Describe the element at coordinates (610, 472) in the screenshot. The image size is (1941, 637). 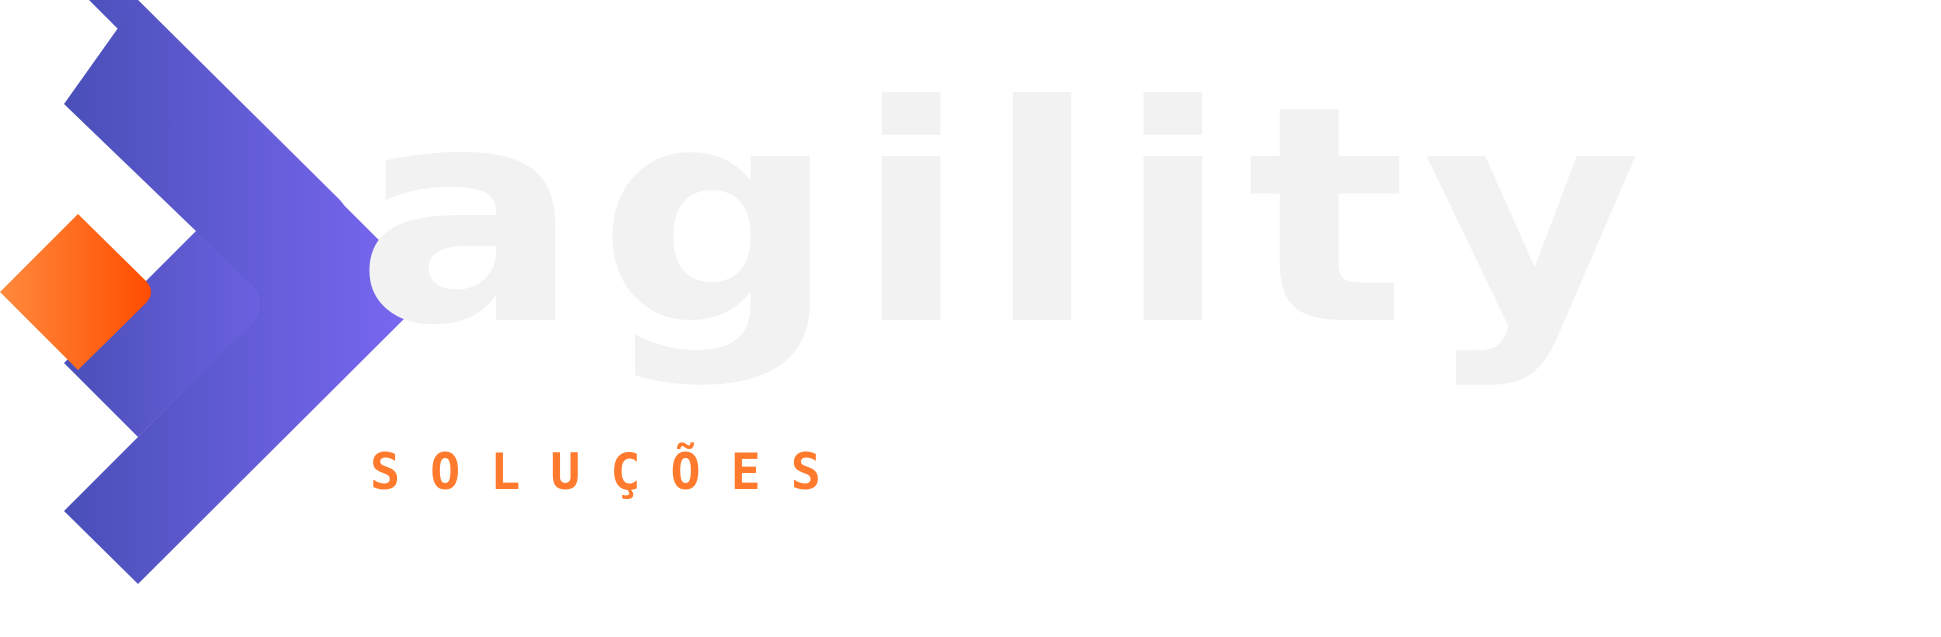
I see `brand-tagline: SOLUÇÕES` at that location.